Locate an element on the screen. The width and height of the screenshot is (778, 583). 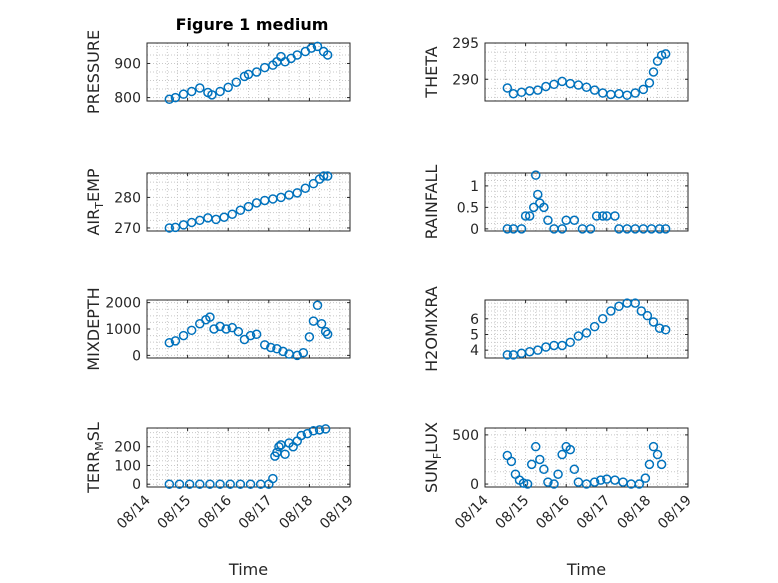
y-tick-label: 0 is located at coordinates (136, 356).